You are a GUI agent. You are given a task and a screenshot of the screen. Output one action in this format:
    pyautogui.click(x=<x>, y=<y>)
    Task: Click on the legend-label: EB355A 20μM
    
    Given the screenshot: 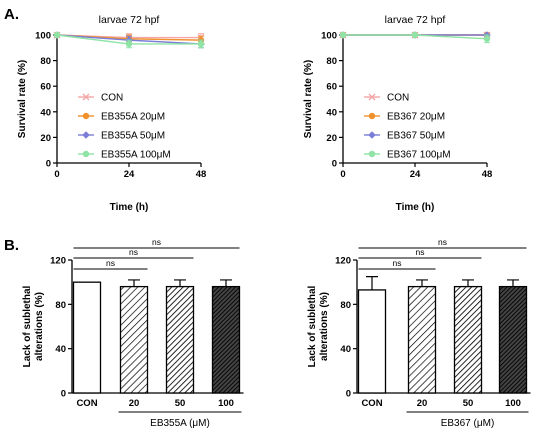 What is the action you would take?
    pyautogui.click(x=133, y=117)
    